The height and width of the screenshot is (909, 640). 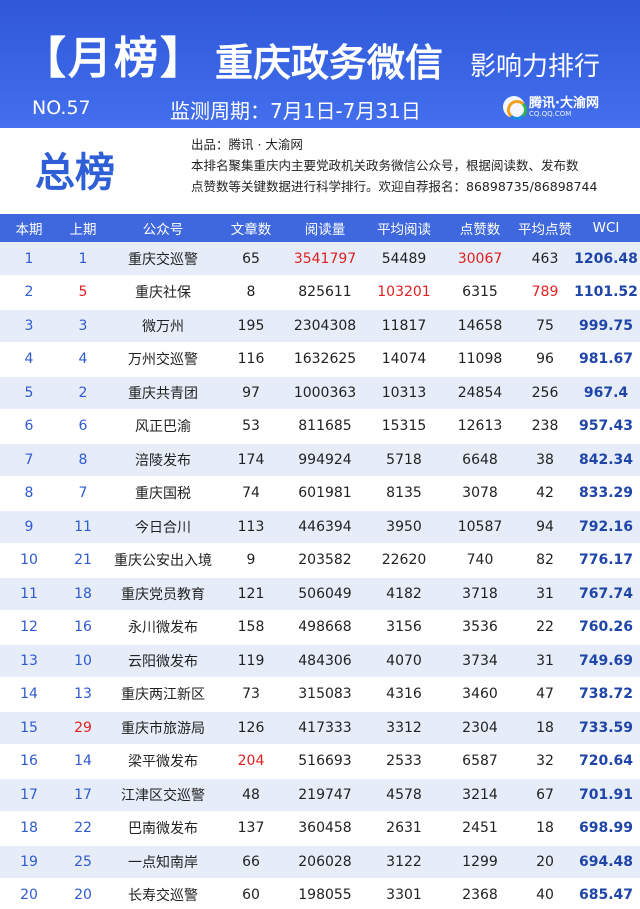 What do you see at coordinates (325, 527) in the screenshot?
I see `col-read-count: 446394` at bounding box center [325, 527].